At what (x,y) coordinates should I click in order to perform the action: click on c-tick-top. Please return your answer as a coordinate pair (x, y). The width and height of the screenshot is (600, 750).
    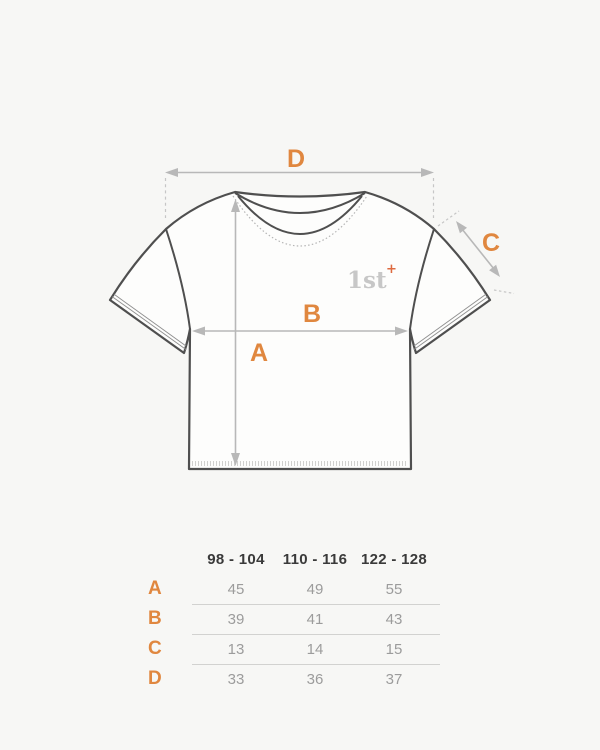
    Looking at the image, I should click on (448, 218).